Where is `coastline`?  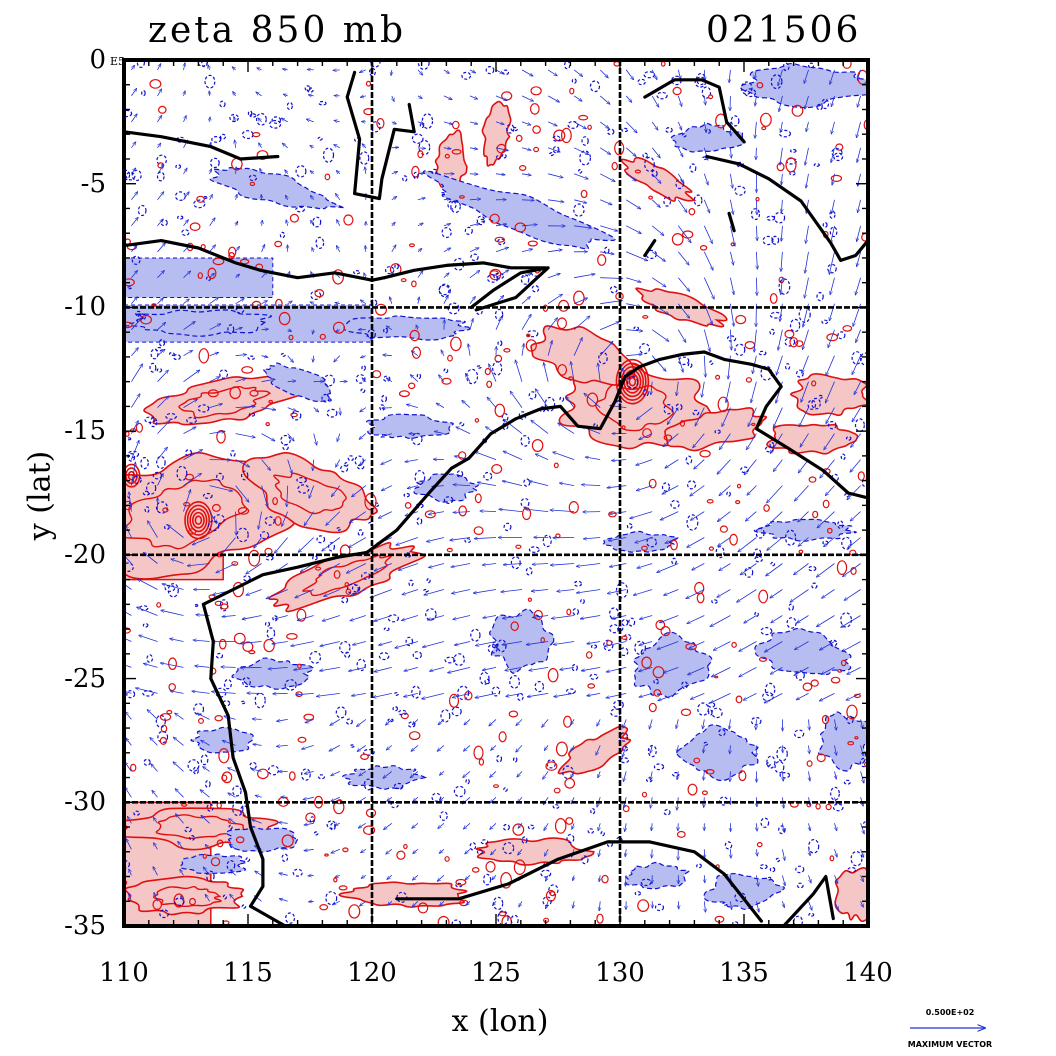
coastline is located at coordinates (202, 145).